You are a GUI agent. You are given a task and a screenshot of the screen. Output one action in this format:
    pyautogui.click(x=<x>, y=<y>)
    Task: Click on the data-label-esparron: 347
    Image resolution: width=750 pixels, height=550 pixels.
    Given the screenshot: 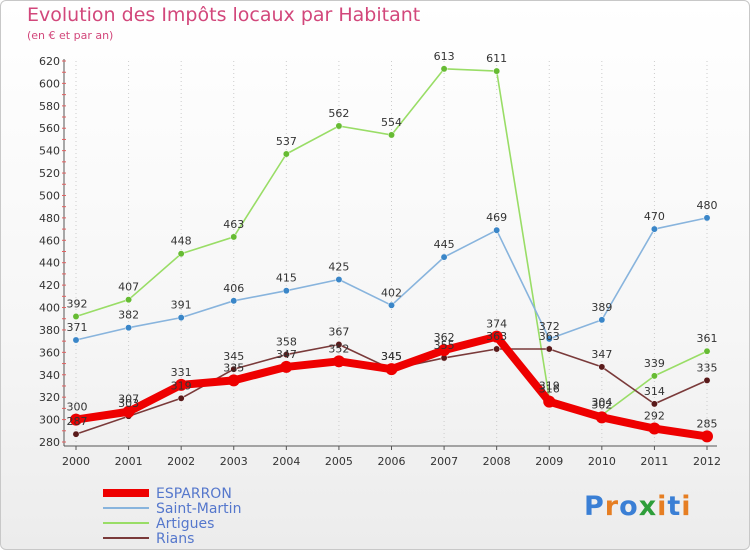 What is the action you would take?
    pyautogui.click(x=286, y=354)
    